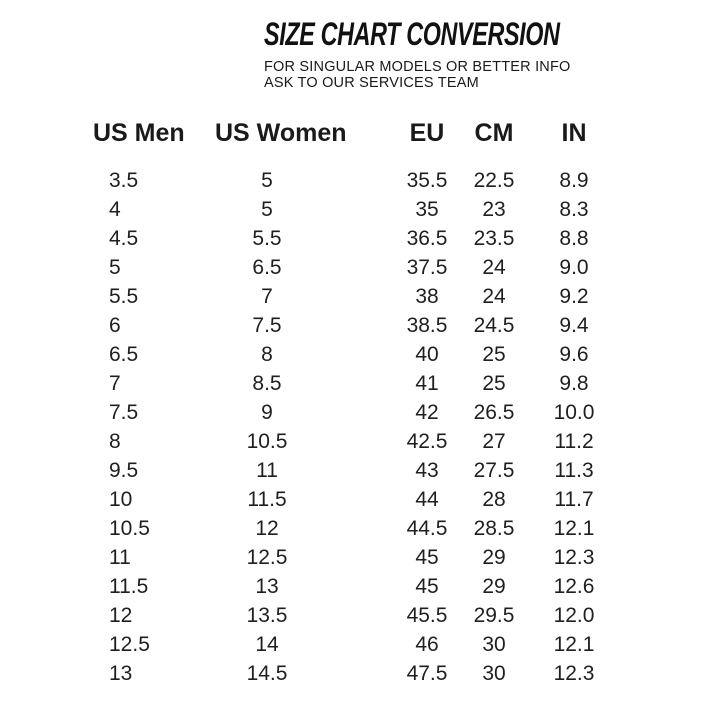 The width and height of the screenshot is (713, 713). What do you see at coordinates (574, 441) in the screenshot?
I see `cell-in: 11.2` at bounding box center [574, 441].